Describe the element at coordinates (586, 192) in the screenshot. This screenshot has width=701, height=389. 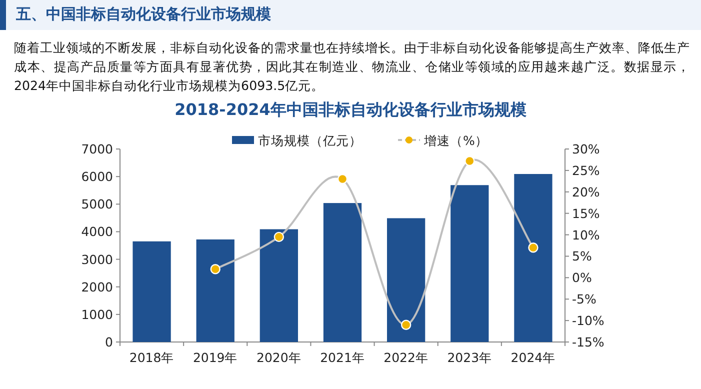
I see `y2-tick-label: 20%` at that location.